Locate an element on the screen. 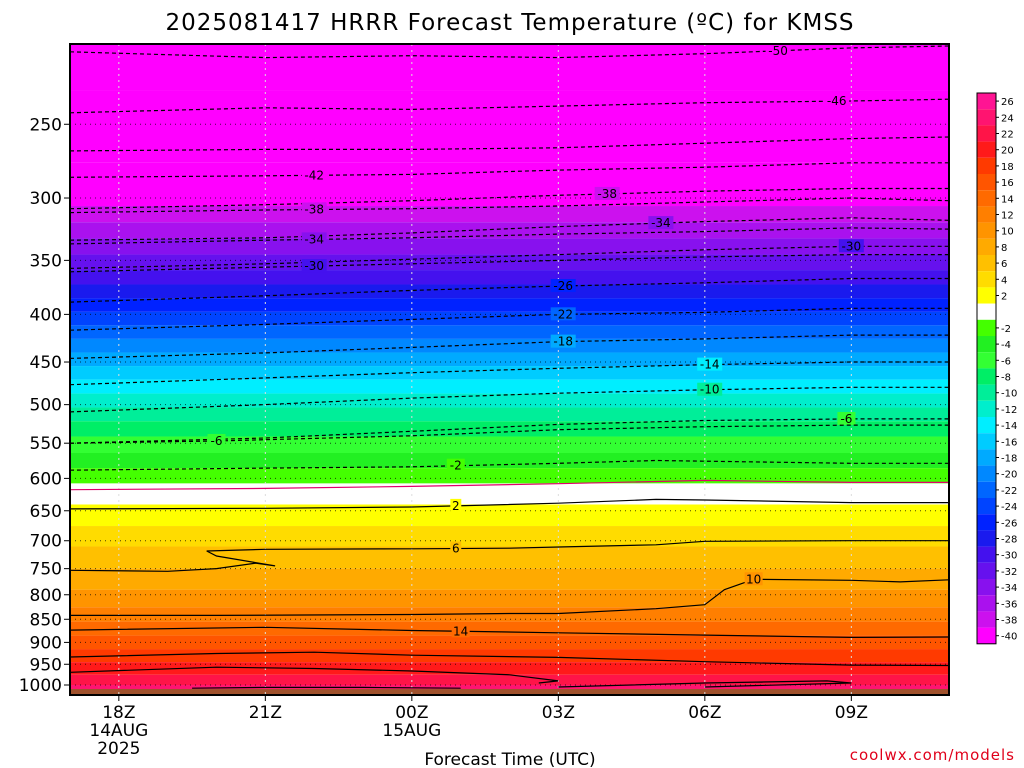  colorbar-label: 26 is located at coordinates (1007, 102).